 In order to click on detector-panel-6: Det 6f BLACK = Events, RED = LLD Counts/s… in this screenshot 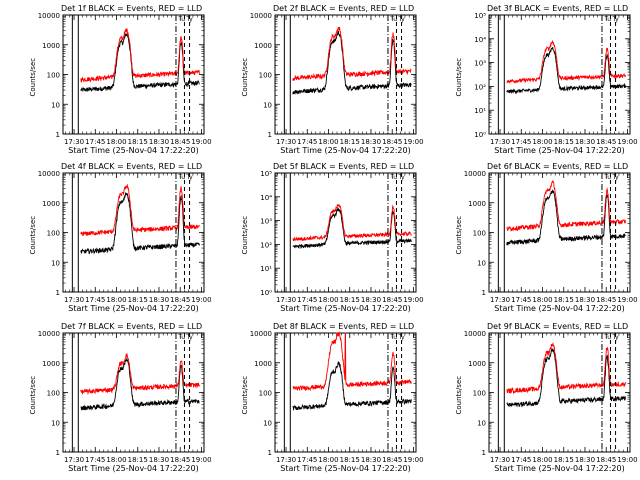, I will do `click(546, 237)`.